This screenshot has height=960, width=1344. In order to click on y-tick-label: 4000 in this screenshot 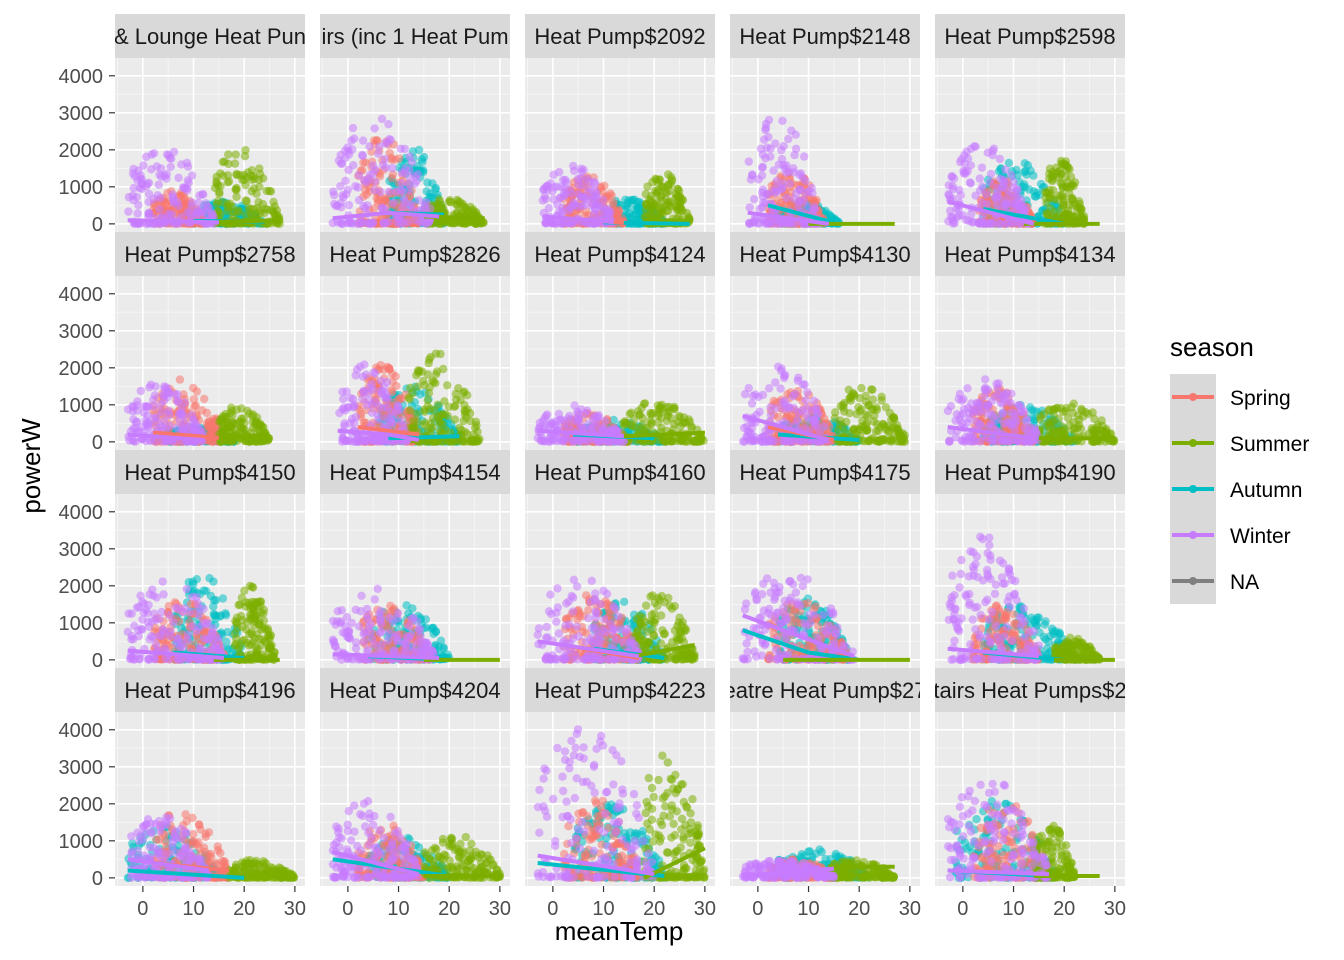, I will do `click(81, 77)`.